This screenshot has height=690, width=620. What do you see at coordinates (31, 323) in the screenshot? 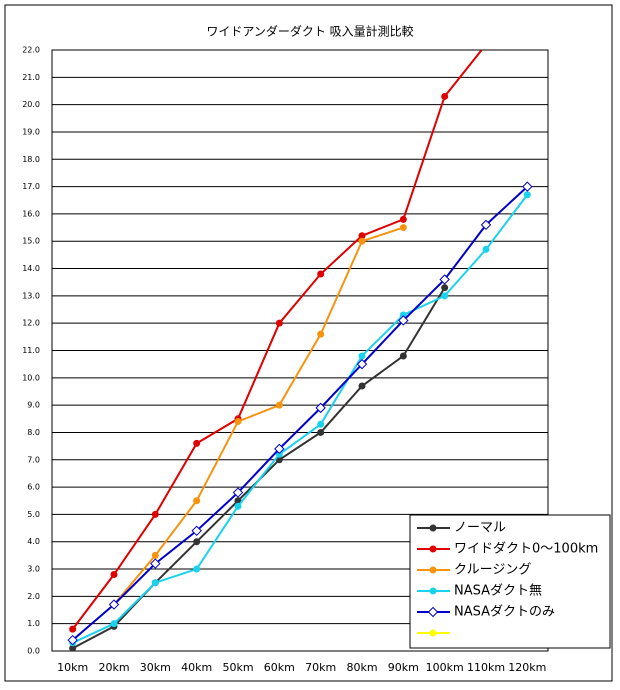
I see `y-tick-label: 12.0` at bounding box center [31, 323].